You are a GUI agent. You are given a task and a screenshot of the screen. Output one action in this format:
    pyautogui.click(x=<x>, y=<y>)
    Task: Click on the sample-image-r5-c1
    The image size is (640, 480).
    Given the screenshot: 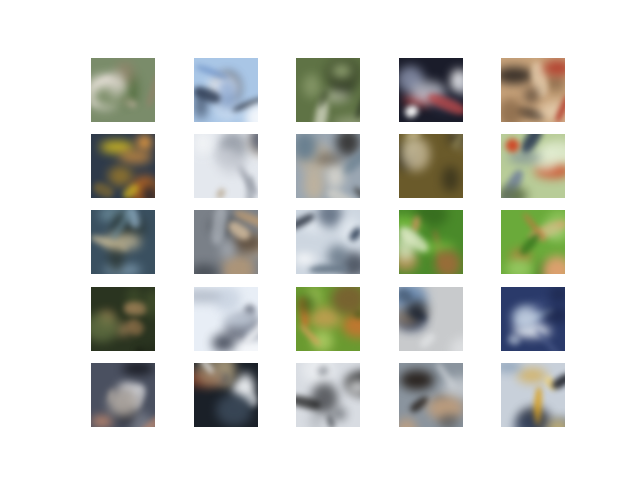 What is the action you would take?
    pyautogui.click(x=123, y=395)
    